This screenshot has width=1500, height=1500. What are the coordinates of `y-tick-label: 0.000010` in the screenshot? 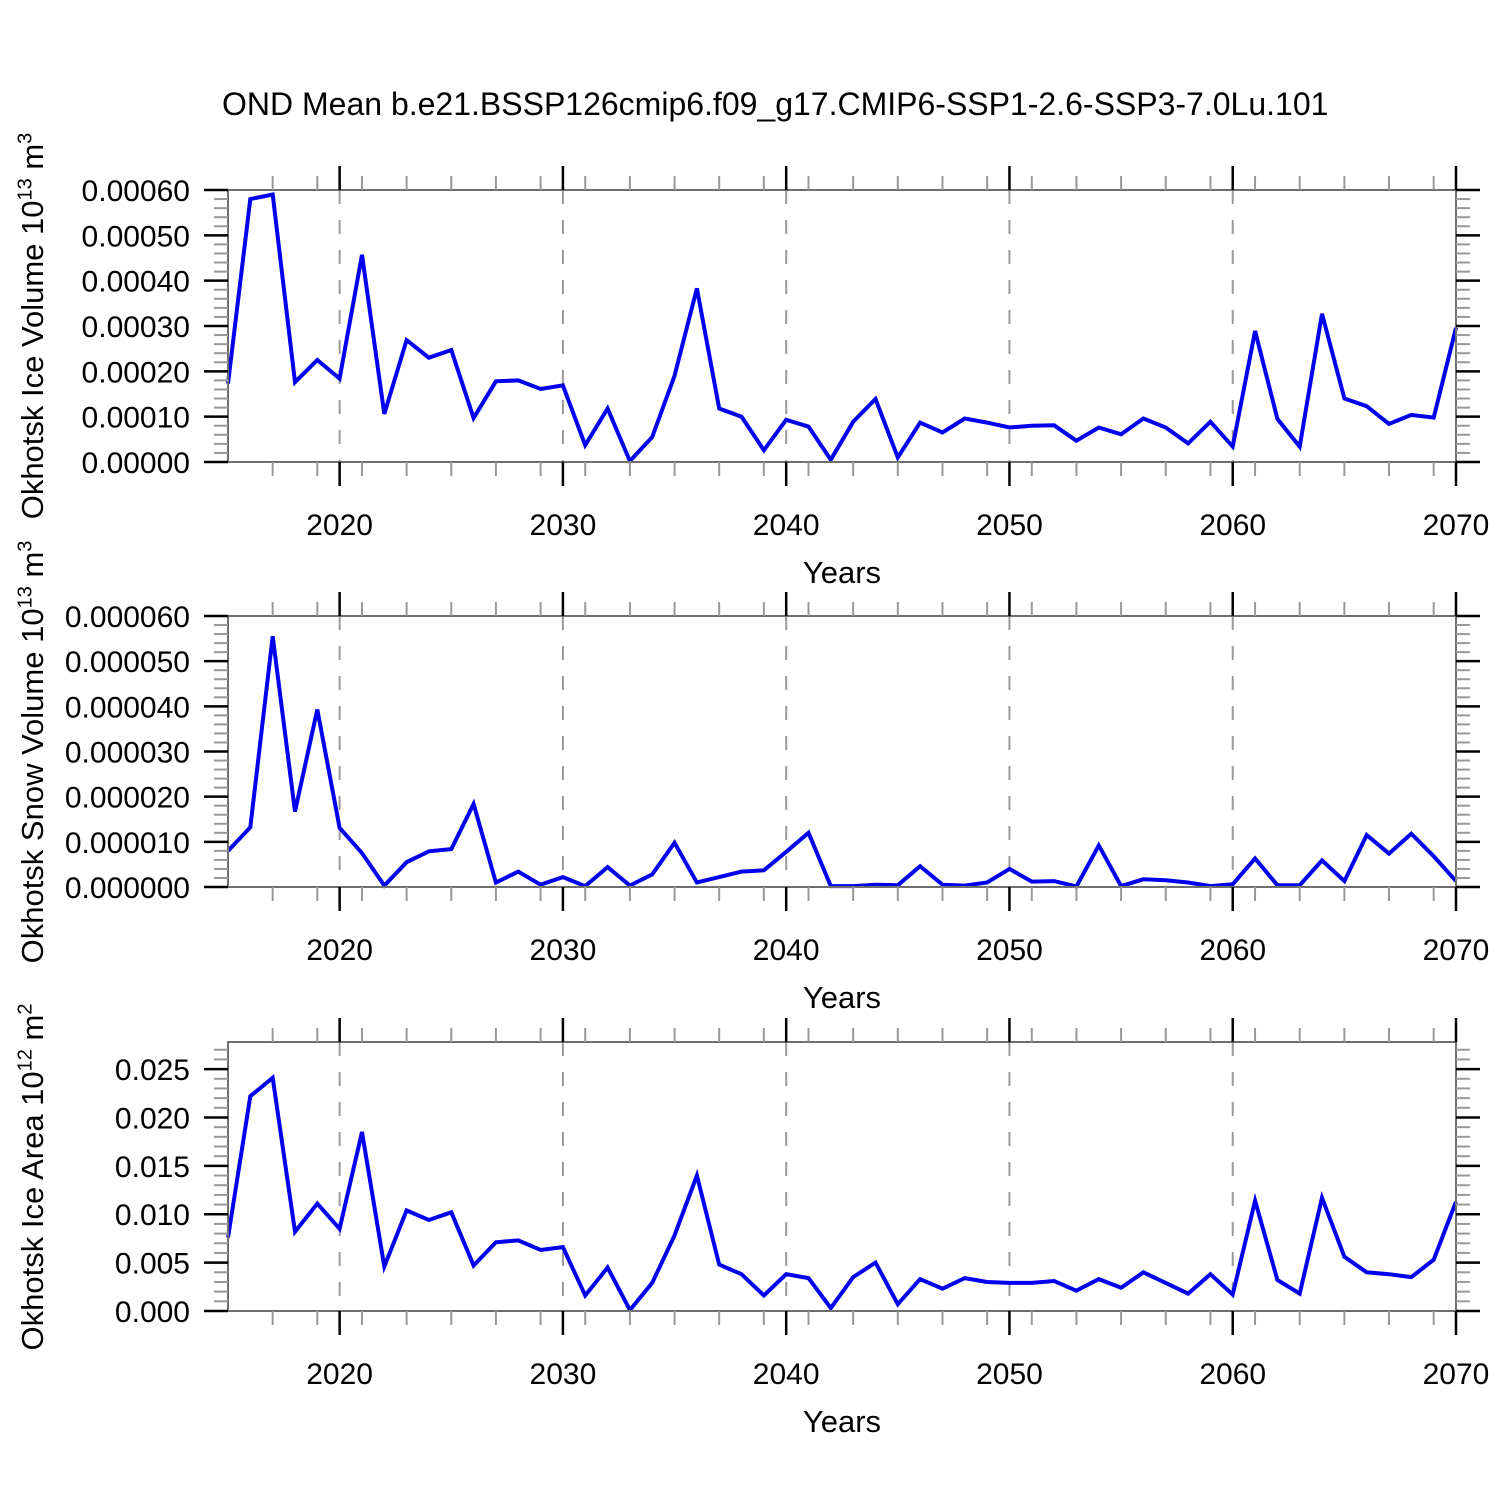 It's located at (127, 843).